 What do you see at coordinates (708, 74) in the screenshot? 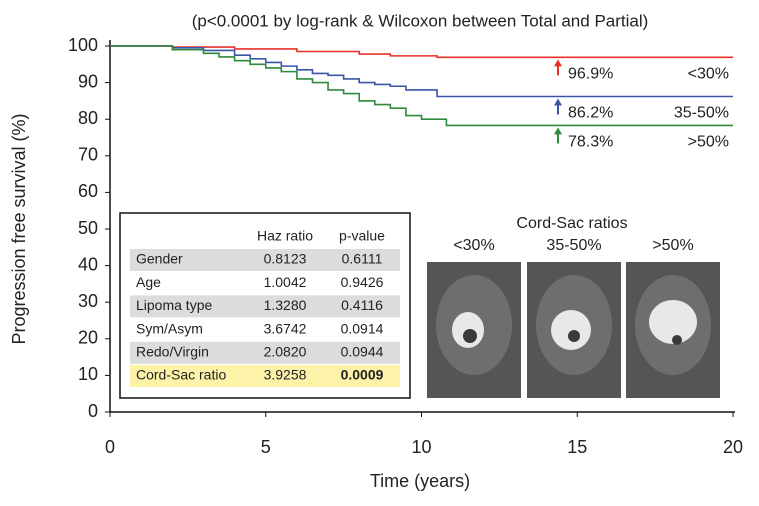
I see `legend-label: <30%` at bounding box center [708, 74].